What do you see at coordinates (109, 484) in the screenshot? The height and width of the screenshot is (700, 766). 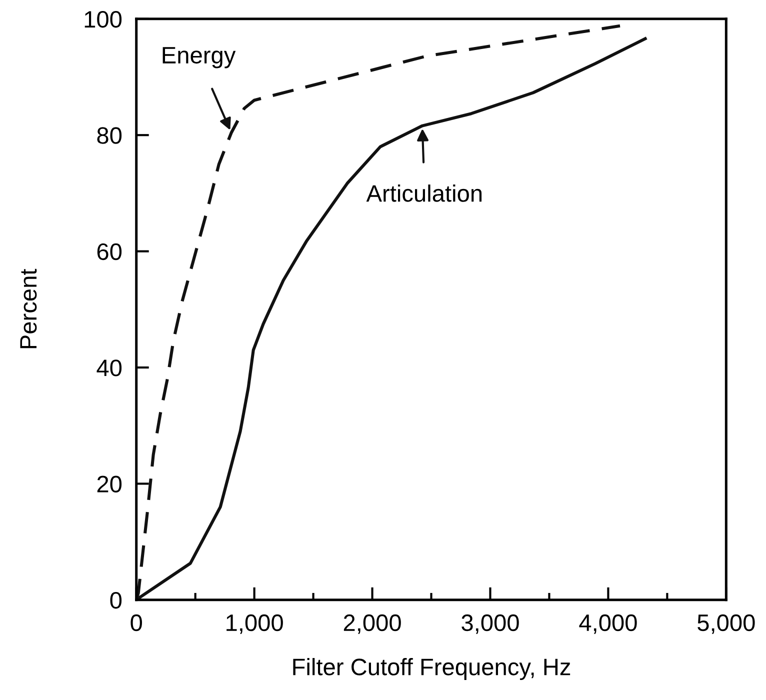 I see `y-tick-label: 20` at bounding box center [109, 484].